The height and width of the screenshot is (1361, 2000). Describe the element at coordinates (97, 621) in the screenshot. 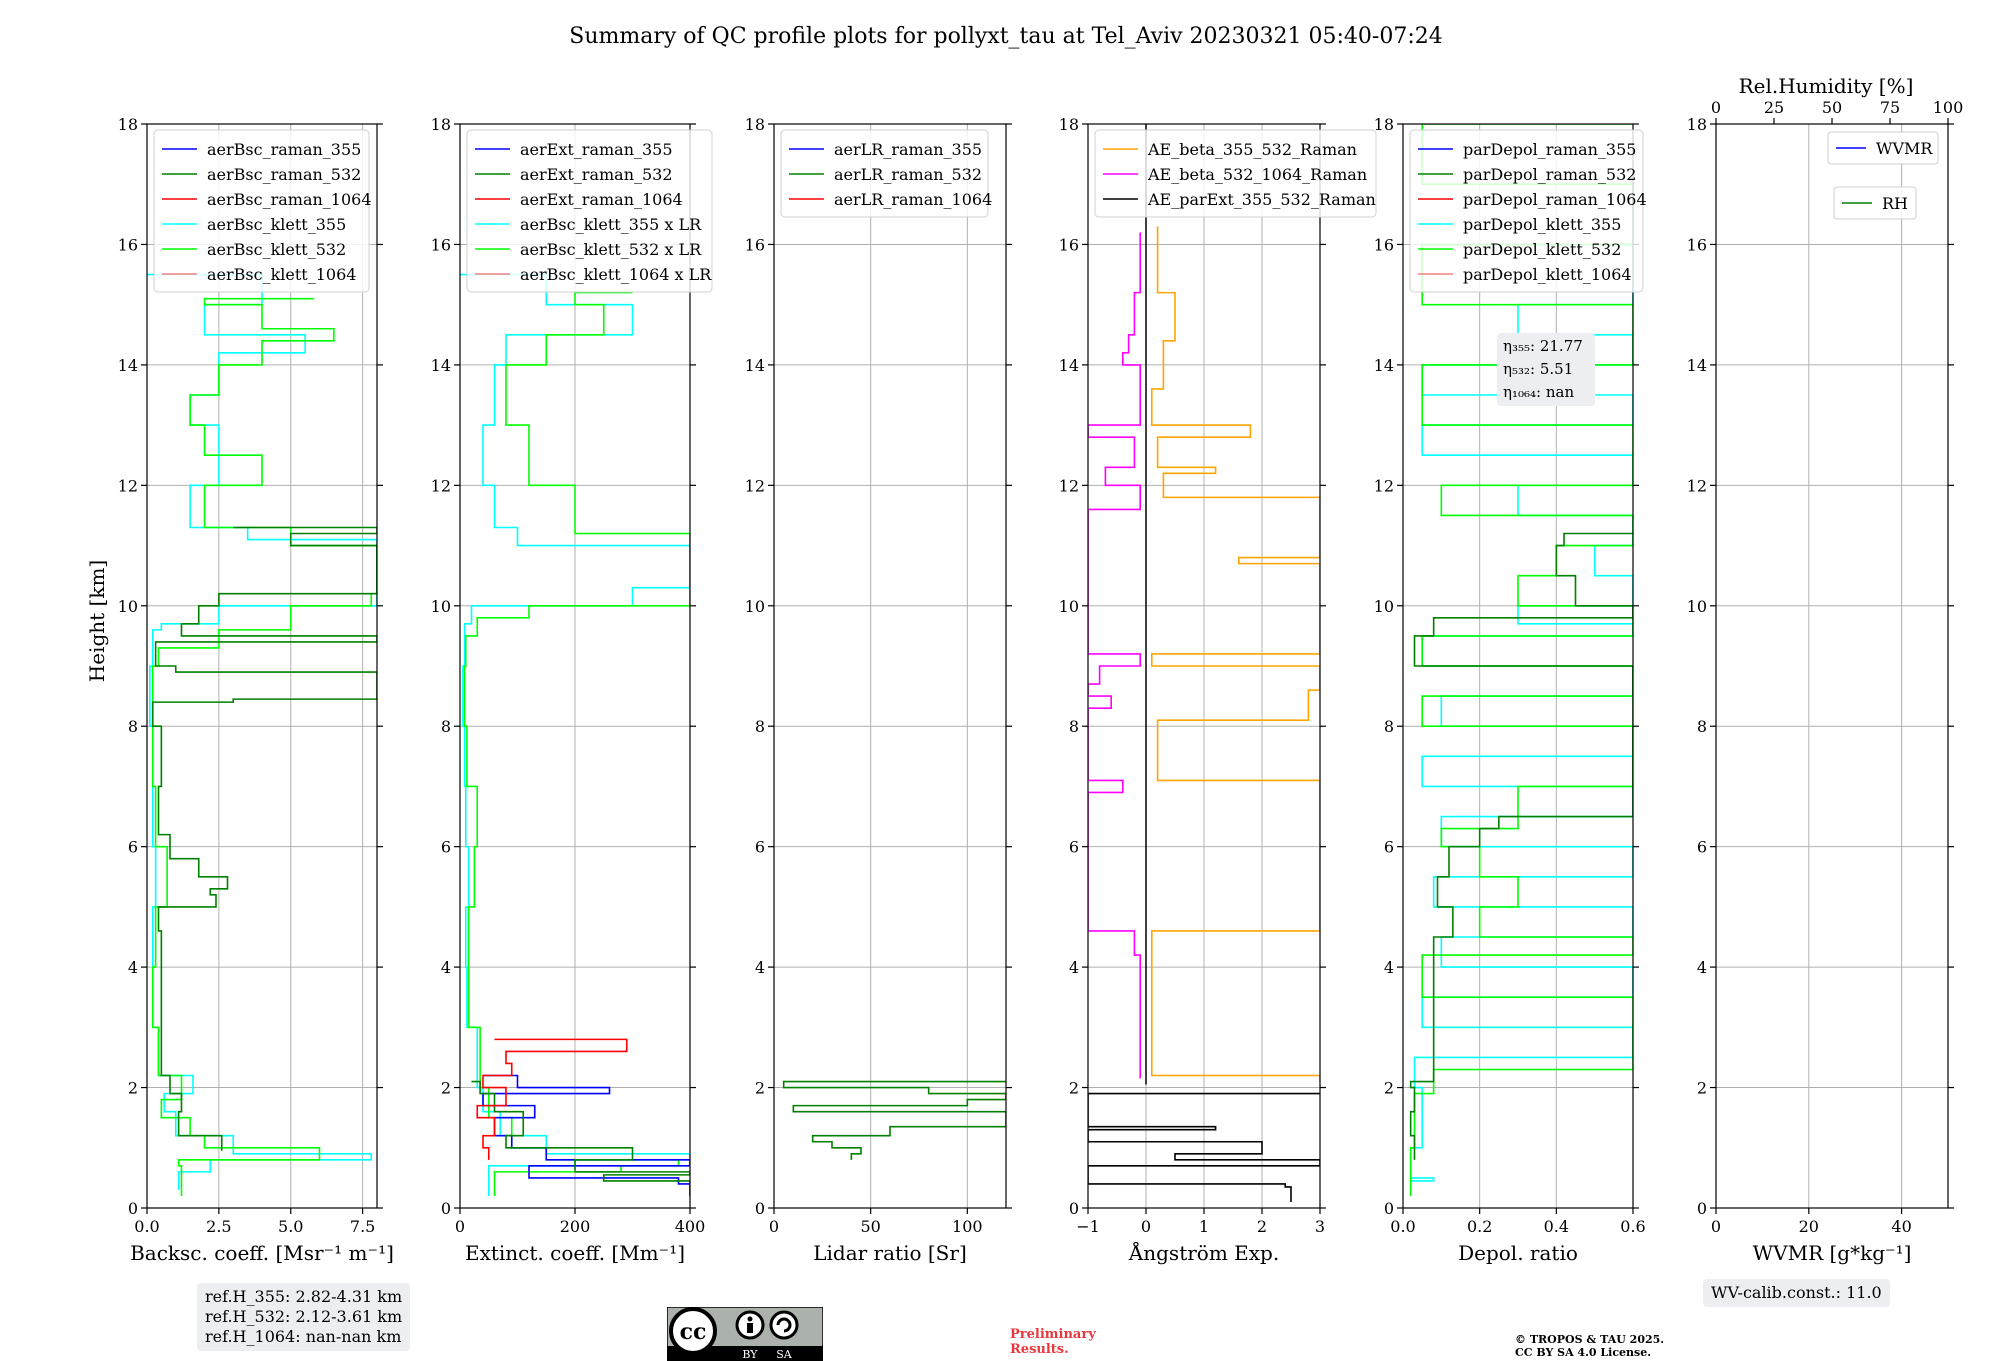

I see `y-axis-label: Height [km]` at that location.